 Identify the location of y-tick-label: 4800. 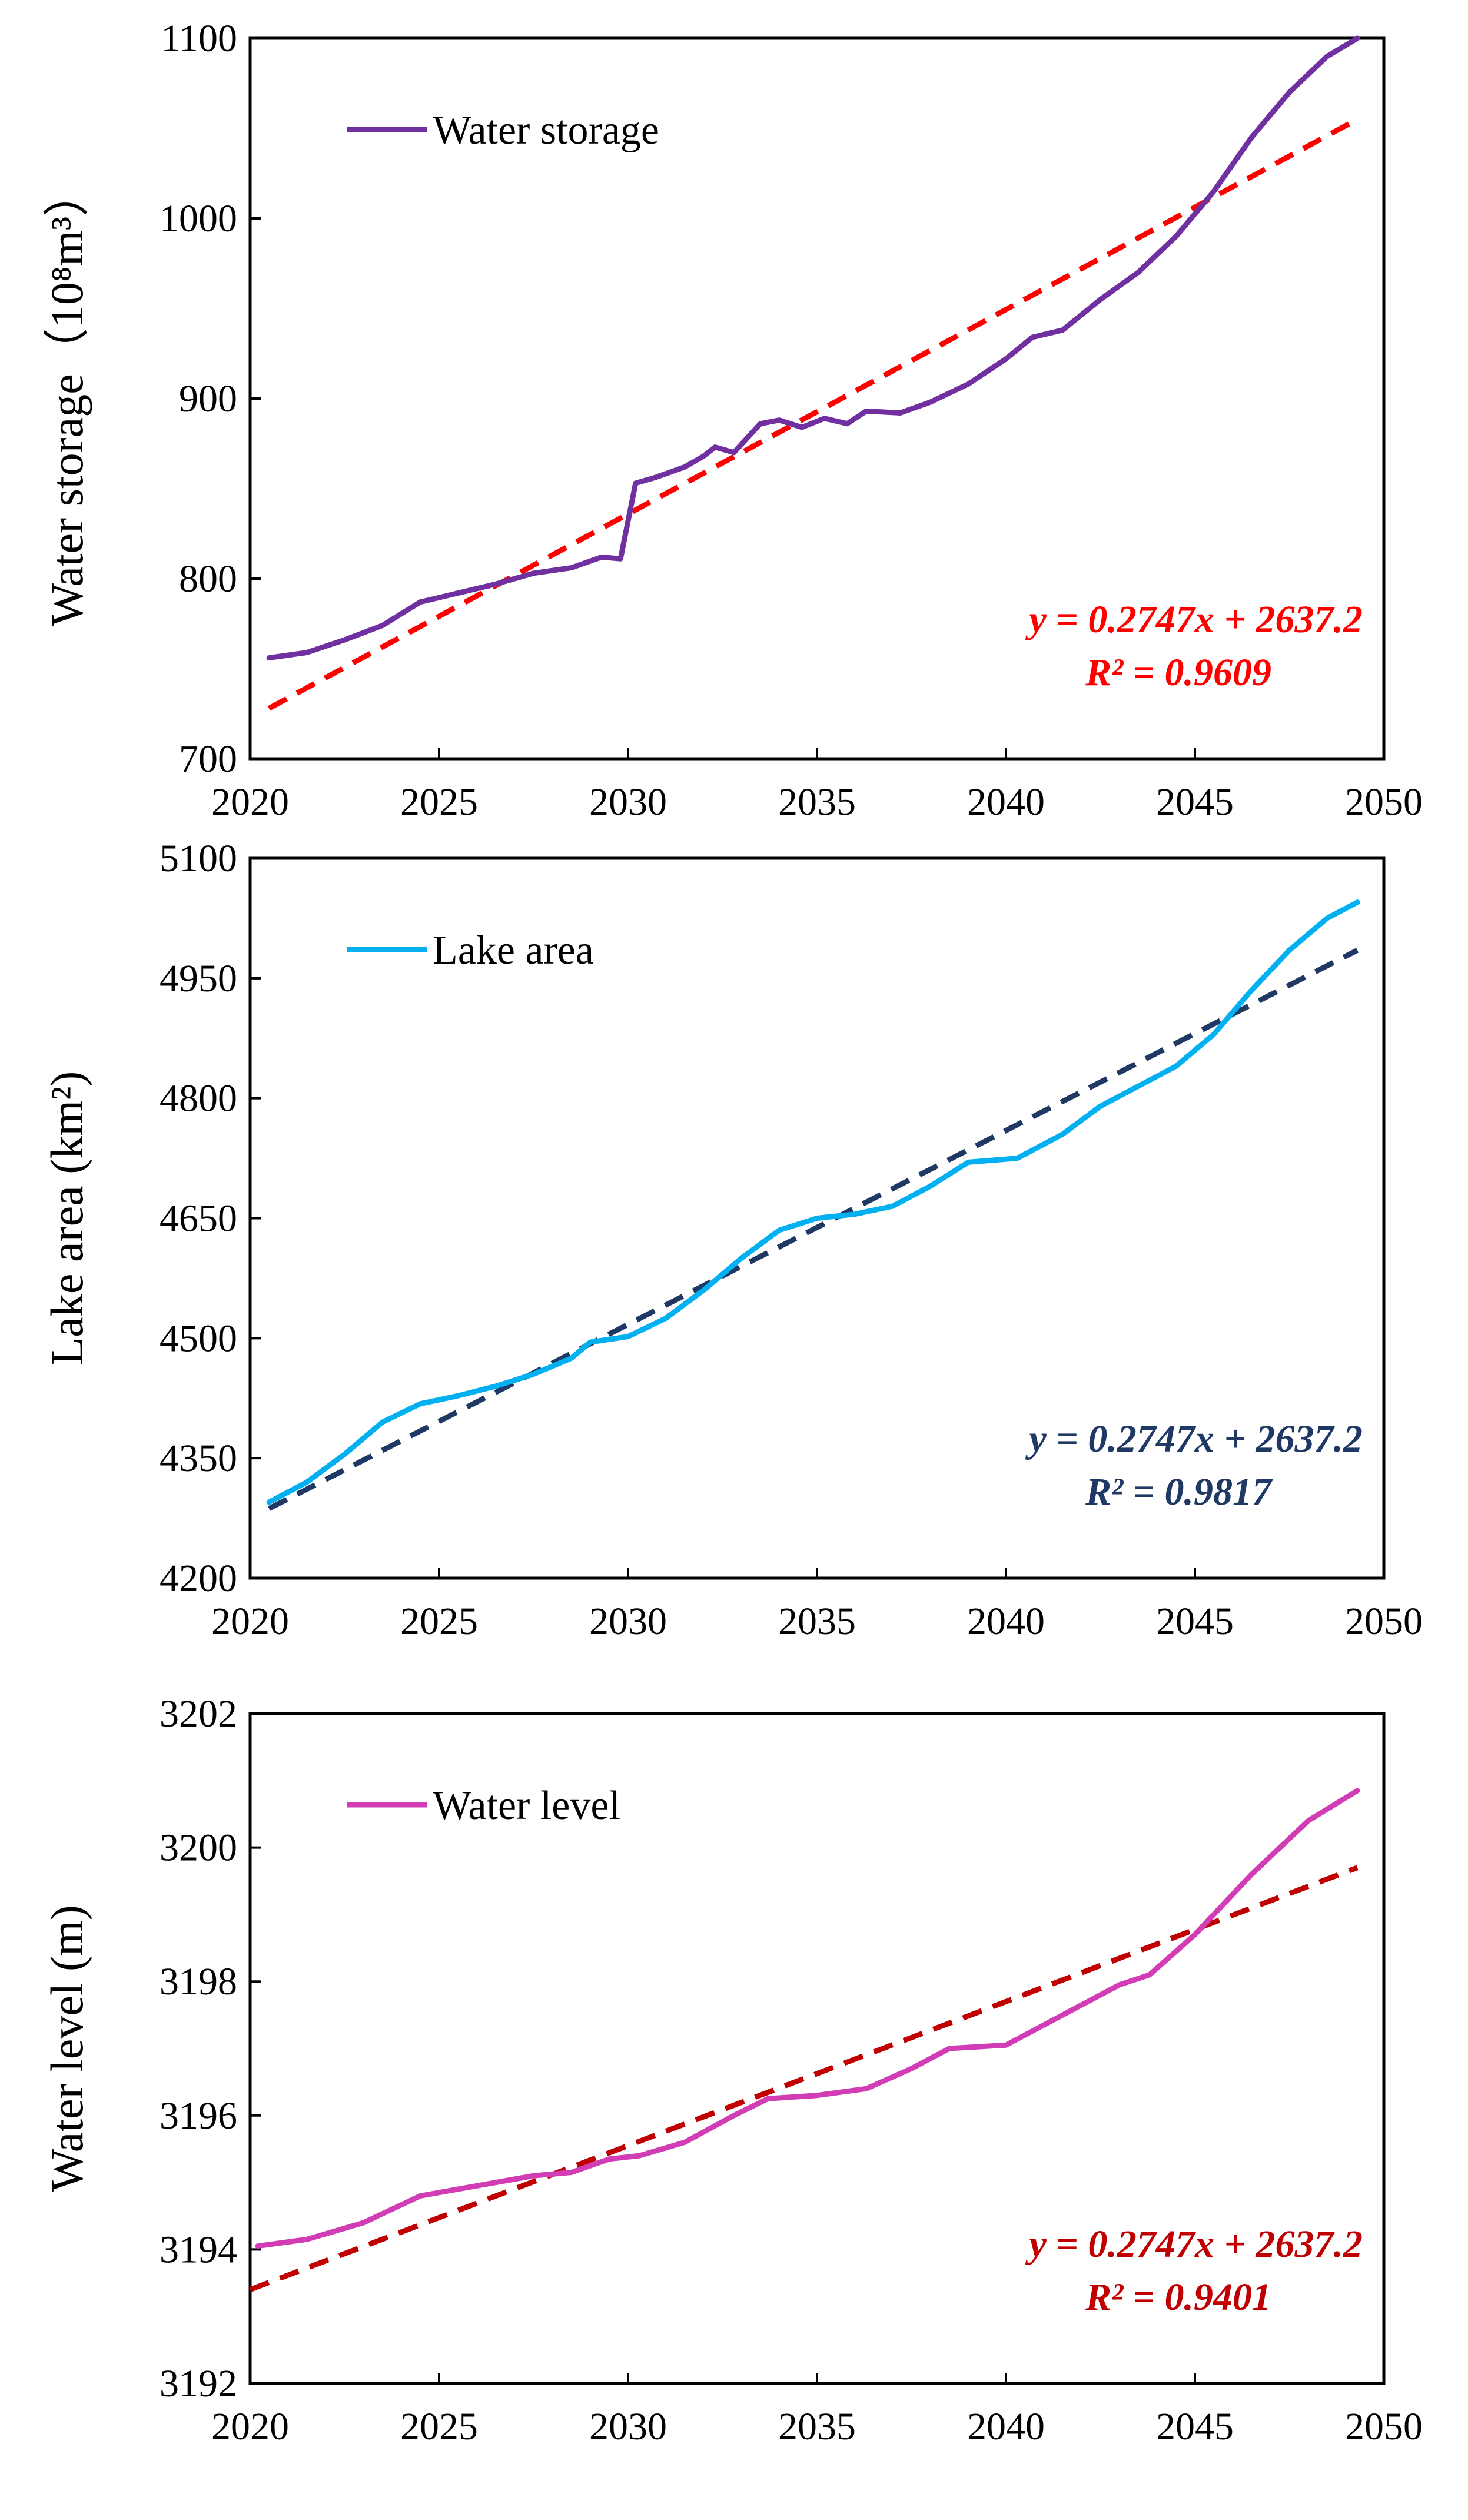
(198, 1098).